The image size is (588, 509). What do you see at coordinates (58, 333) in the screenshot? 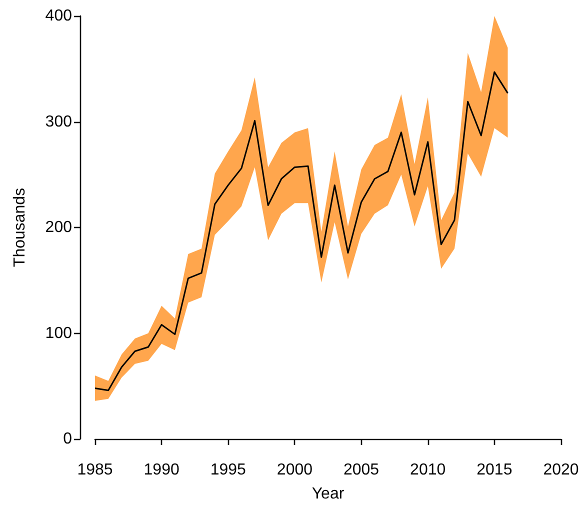
I see `y-tick-label: 100` at bounding box center [58, 333].